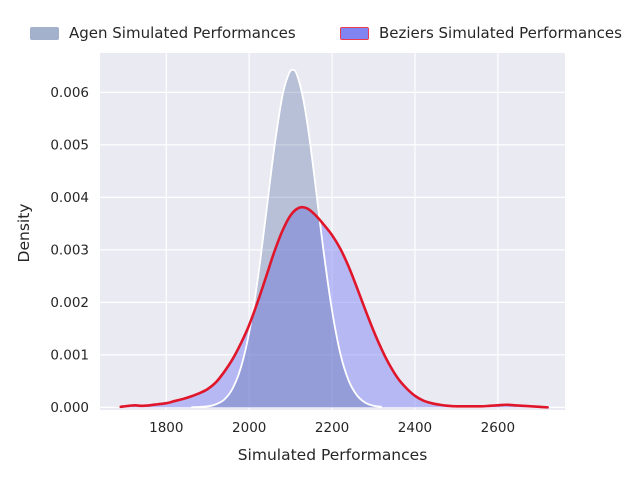 This screenshot has width=640, height=480. Describe the element at coordinates (69, 355) in the screenshot. I see `y-tick-label: 0.001` at that location.